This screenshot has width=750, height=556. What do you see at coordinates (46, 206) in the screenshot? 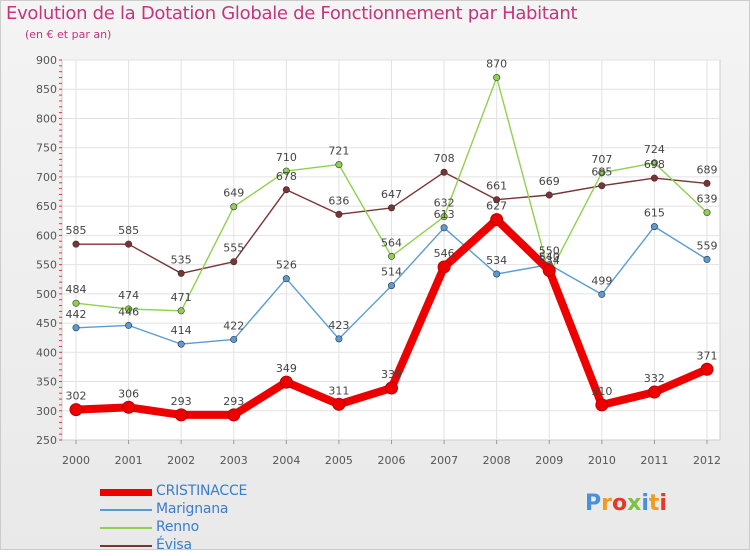
I see `y-tick-label: 650` at bounding box center [46, 206].